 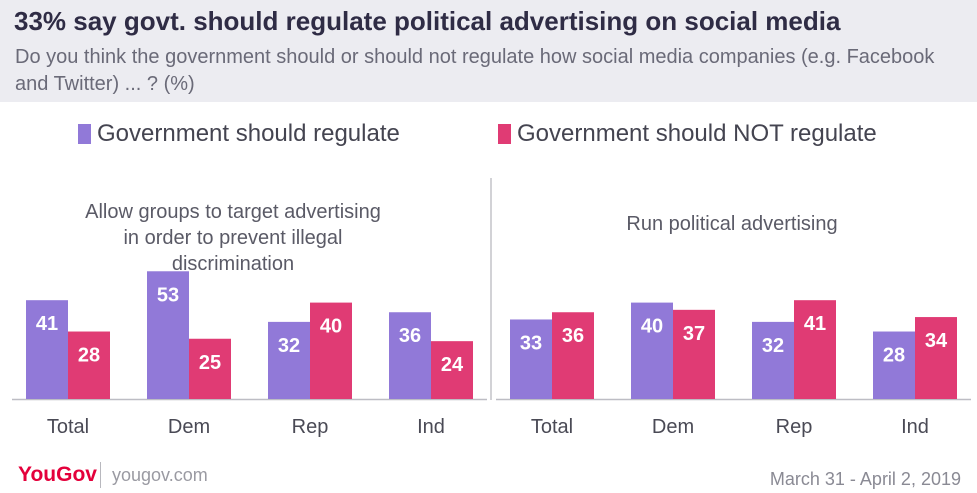 I want to click on data-label: 37, so click(x=694, y=334).